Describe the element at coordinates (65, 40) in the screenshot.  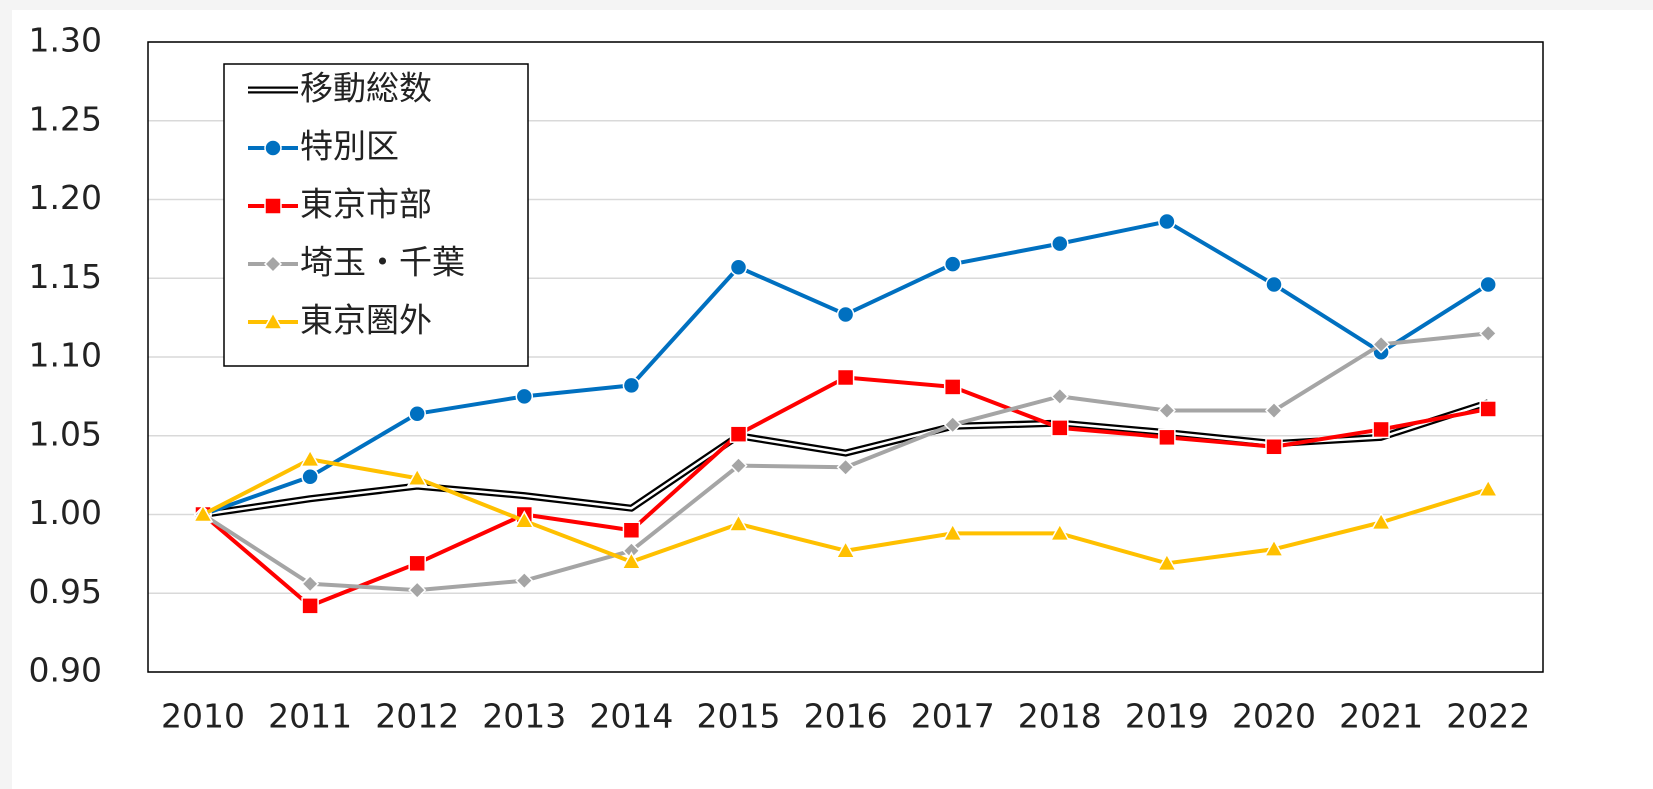
I see `y-tick-label: 1.30` at that location.